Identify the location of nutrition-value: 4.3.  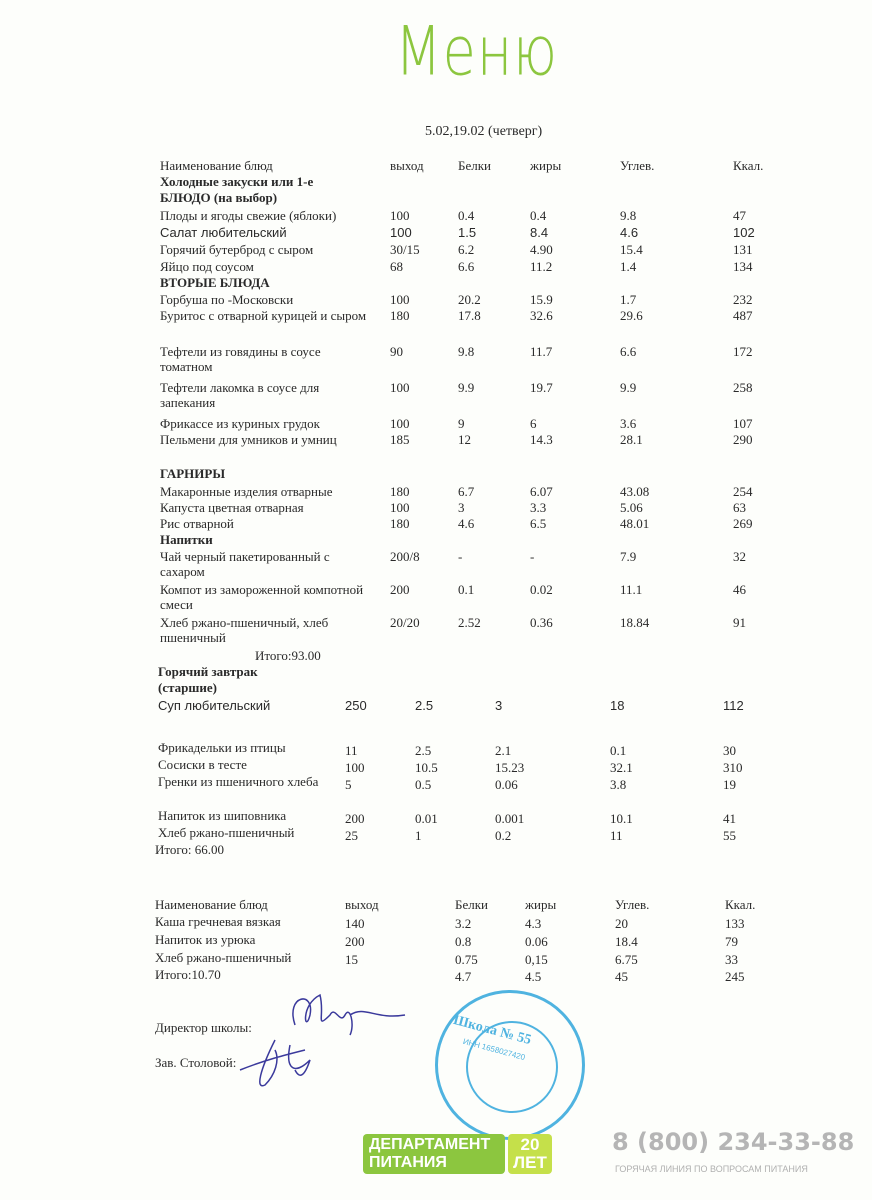
(533, 923).